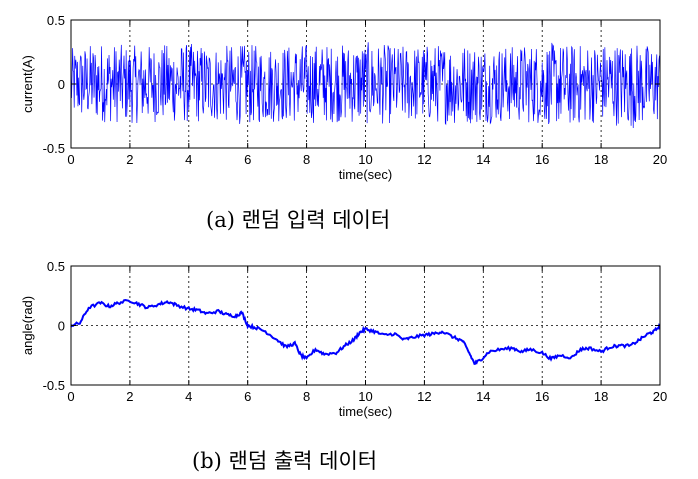 This screenshot has width=698, height=479. I want to click on caption-b: (b) 랜덤 출력 데이터, so click(284, 461).